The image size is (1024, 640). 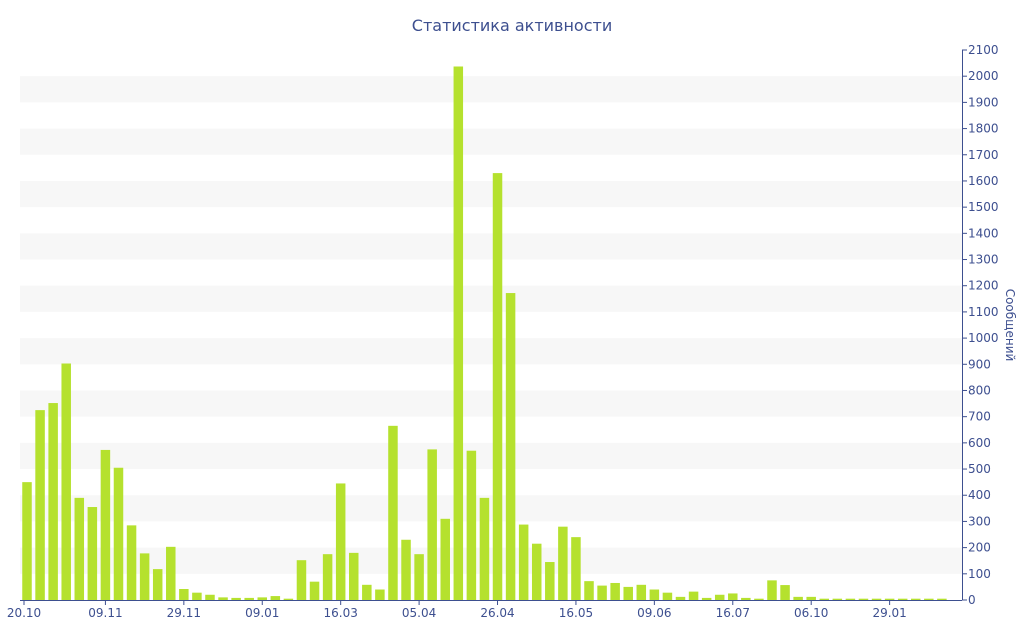 What do you see at coordinates (979, 443) in the screenshot?
I see `y-tick-label: 600` at bounding box center [979, 443].